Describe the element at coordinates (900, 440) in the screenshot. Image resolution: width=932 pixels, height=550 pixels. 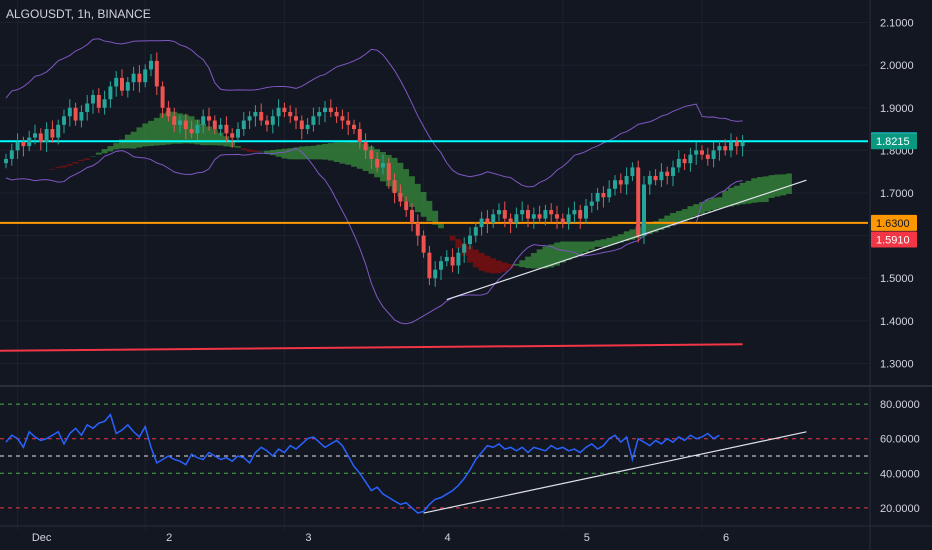
I see `oscillator-tick-label: 60.0000` at that location.